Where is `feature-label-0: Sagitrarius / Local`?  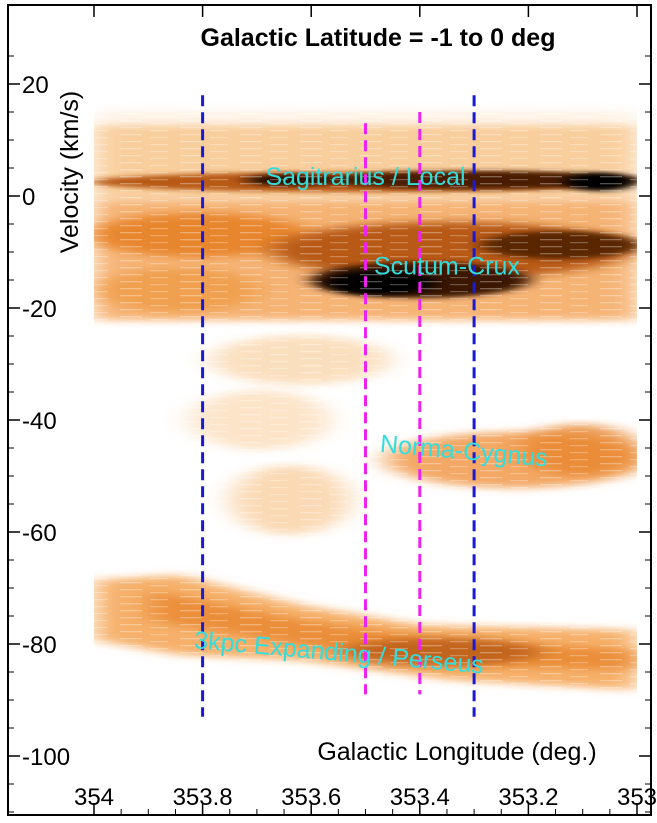 feature-label-0: Sagitrarius / Local is located at coordinates (365, 177).